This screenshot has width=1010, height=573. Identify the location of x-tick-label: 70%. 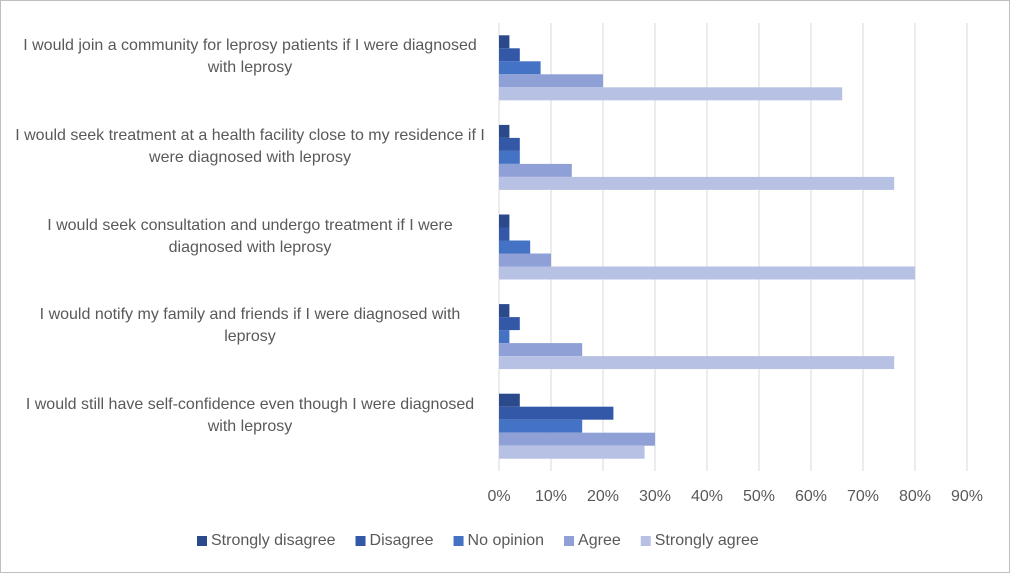
(863, 496).